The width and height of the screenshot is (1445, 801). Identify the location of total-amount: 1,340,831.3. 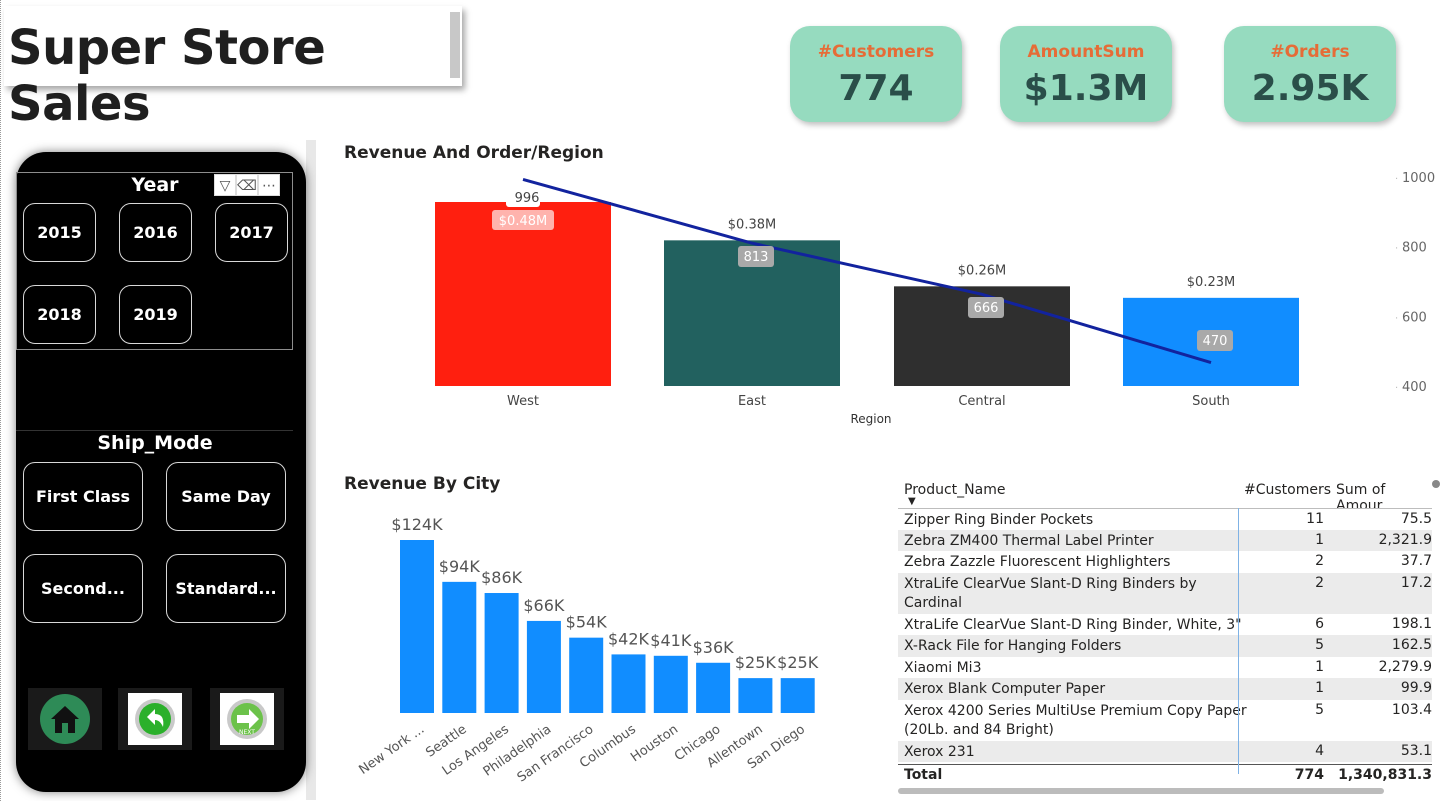
(1385, 775).